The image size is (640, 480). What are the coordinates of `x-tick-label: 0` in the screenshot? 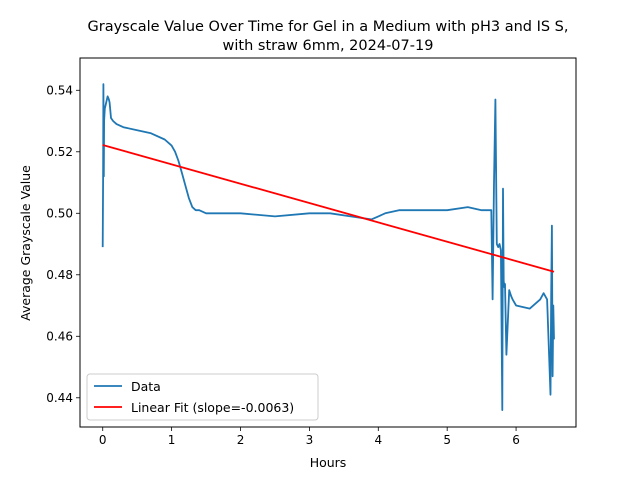 It's located at (103, 440).